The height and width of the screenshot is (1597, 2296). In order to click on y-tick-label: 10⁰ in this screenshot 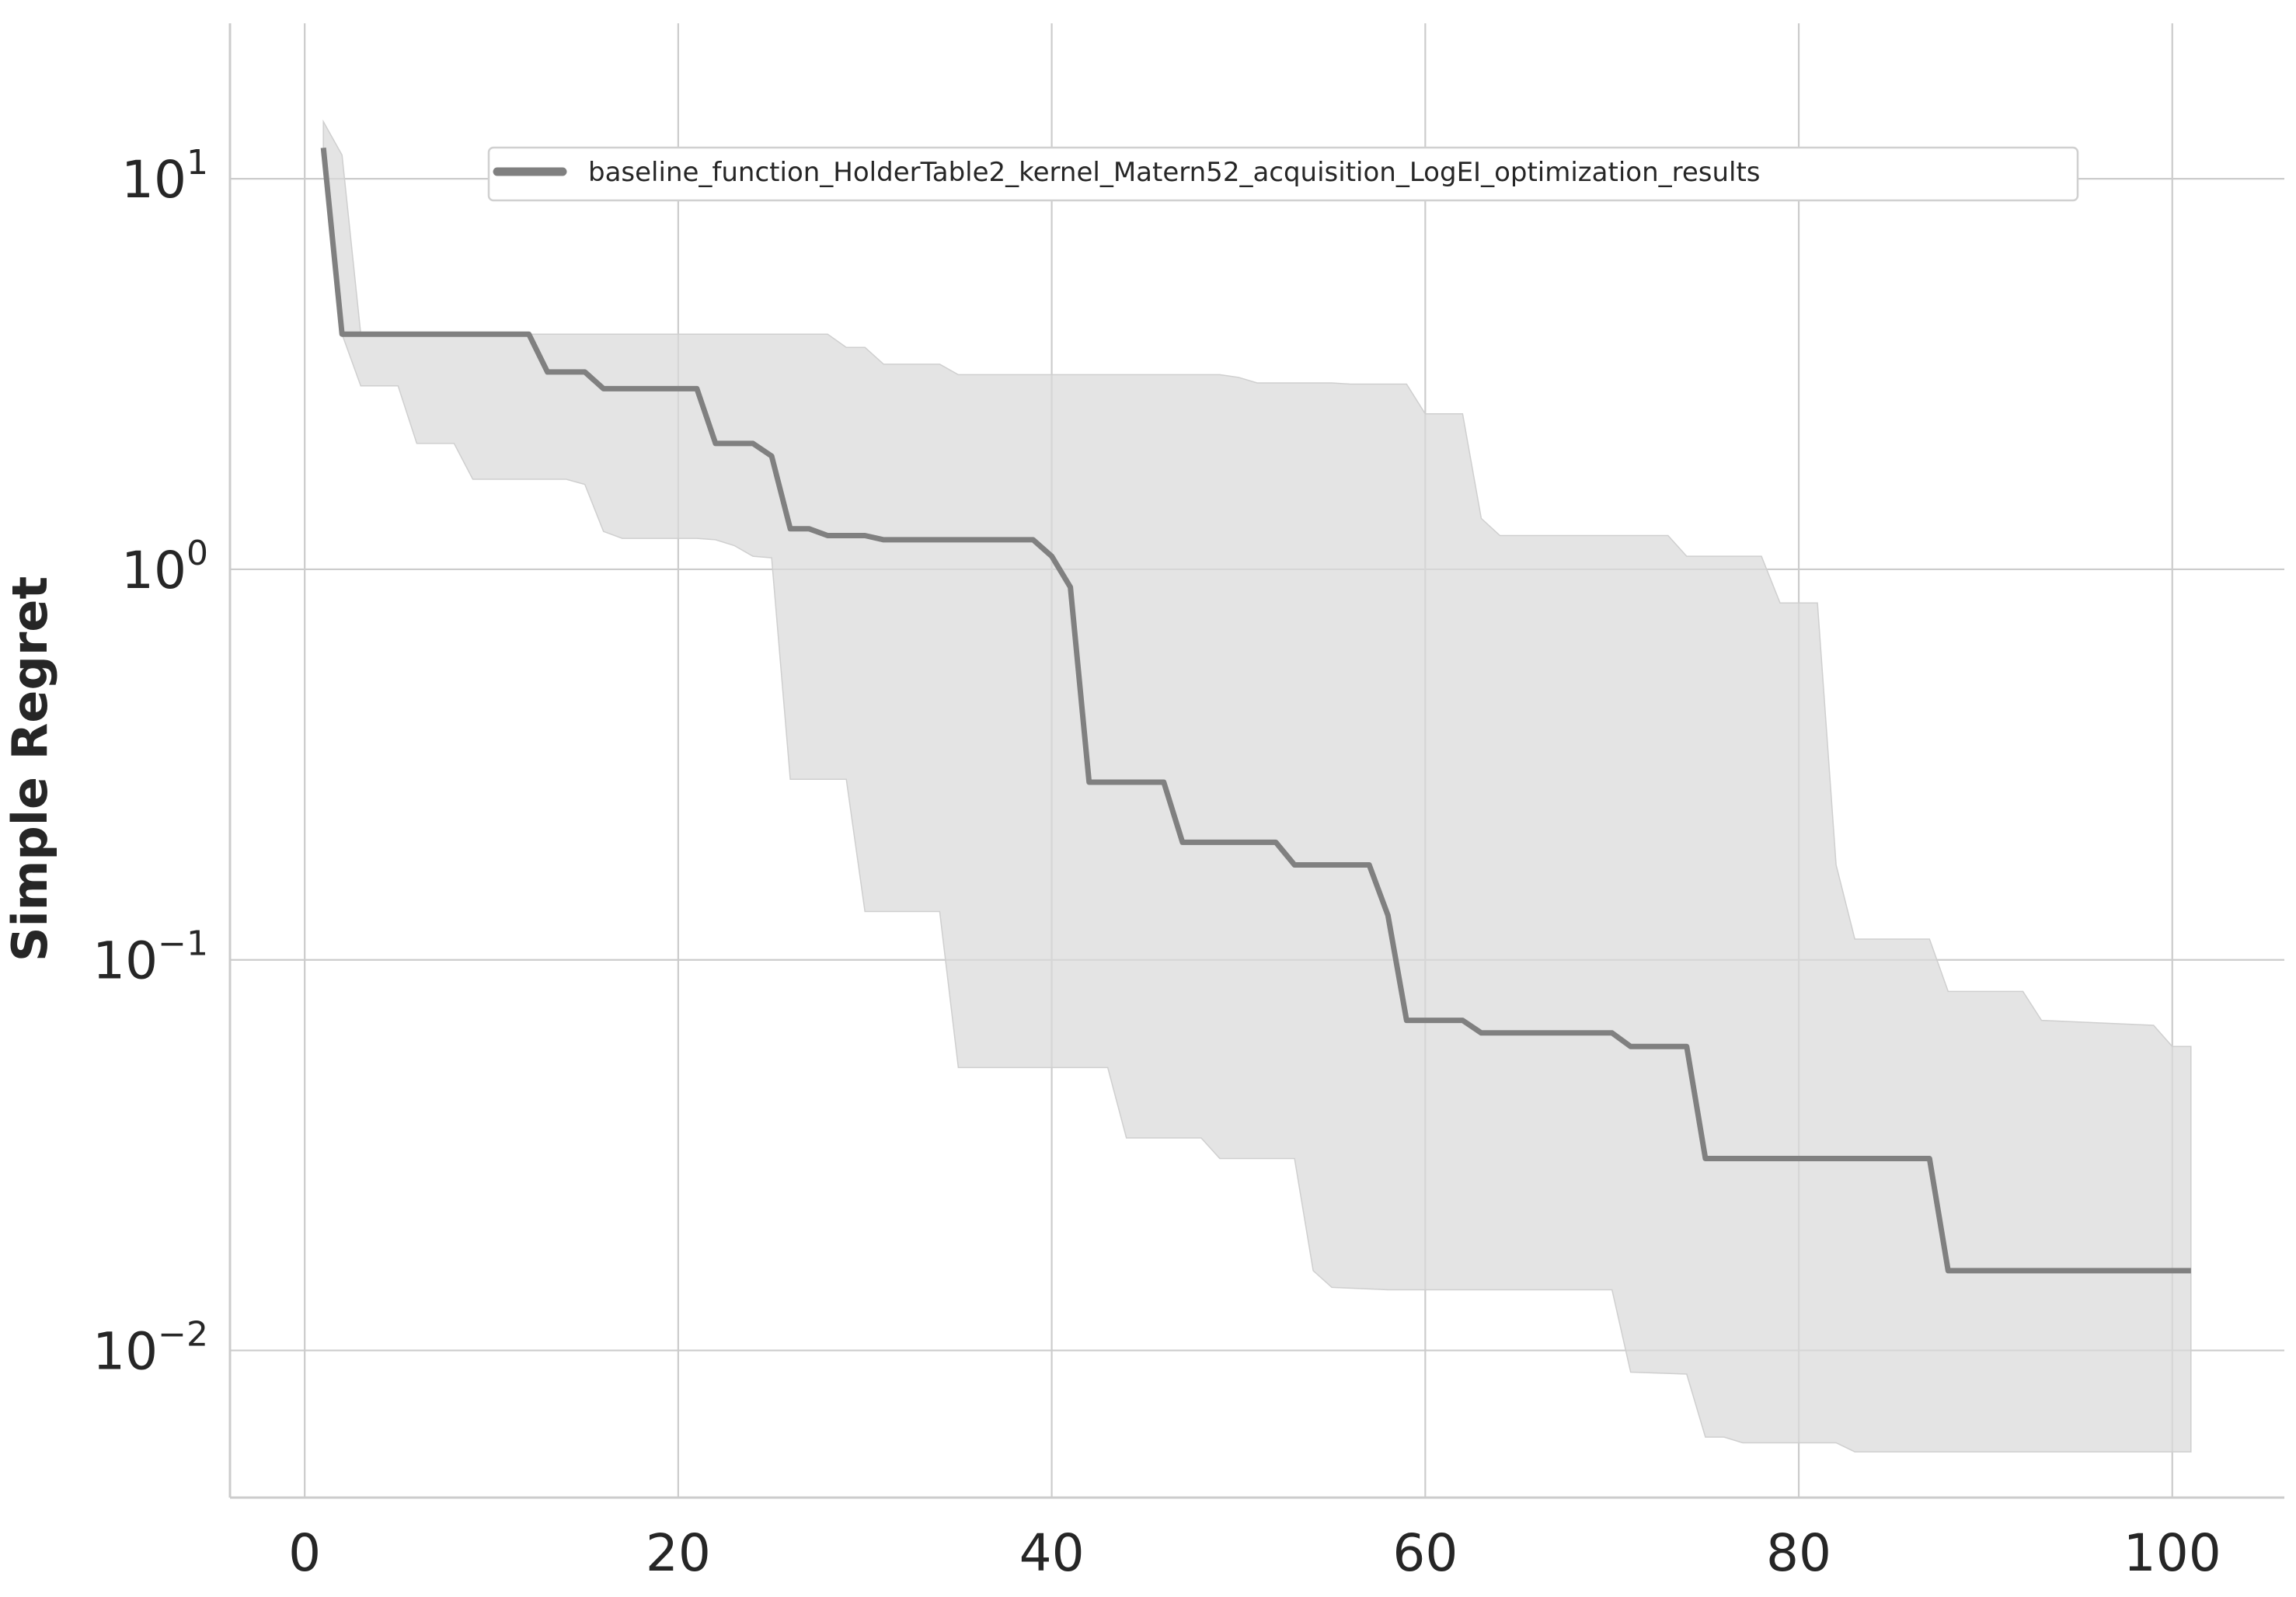, I will do `click(164, 567)`.